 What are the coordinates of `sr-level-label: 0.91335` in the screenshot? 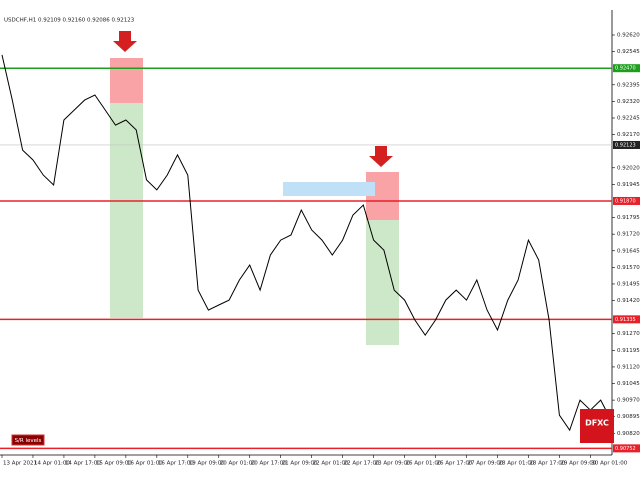 It's located at (625, 320).